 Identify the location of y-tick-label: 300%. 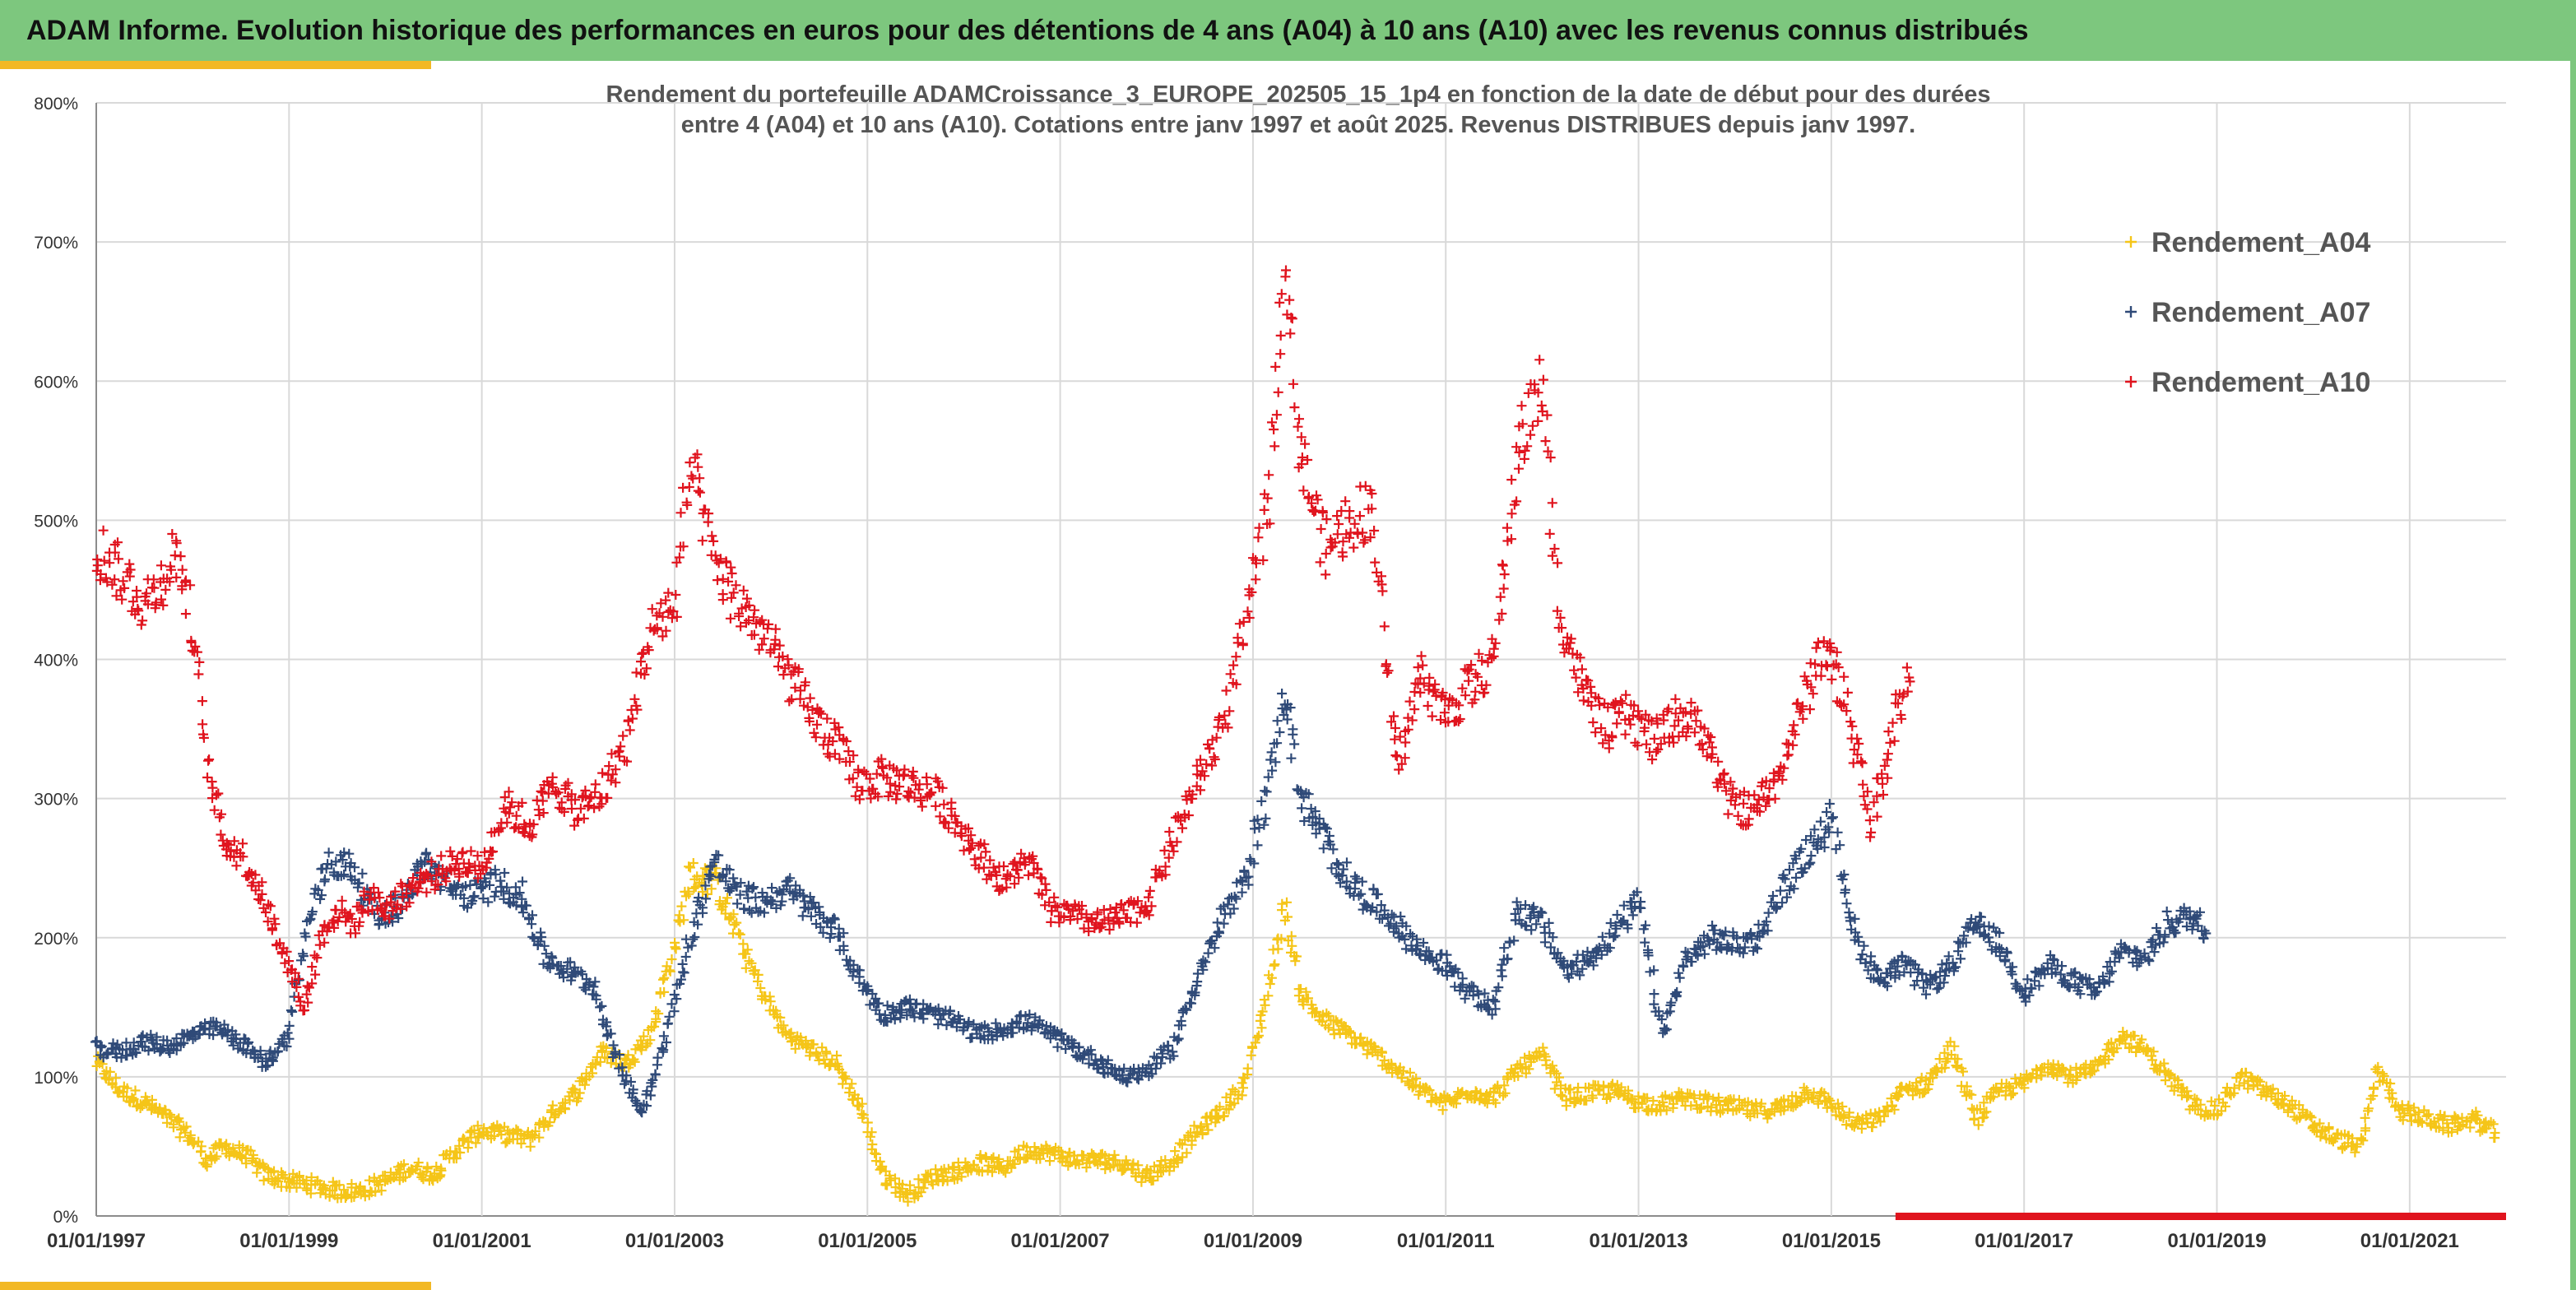
(56, 800).